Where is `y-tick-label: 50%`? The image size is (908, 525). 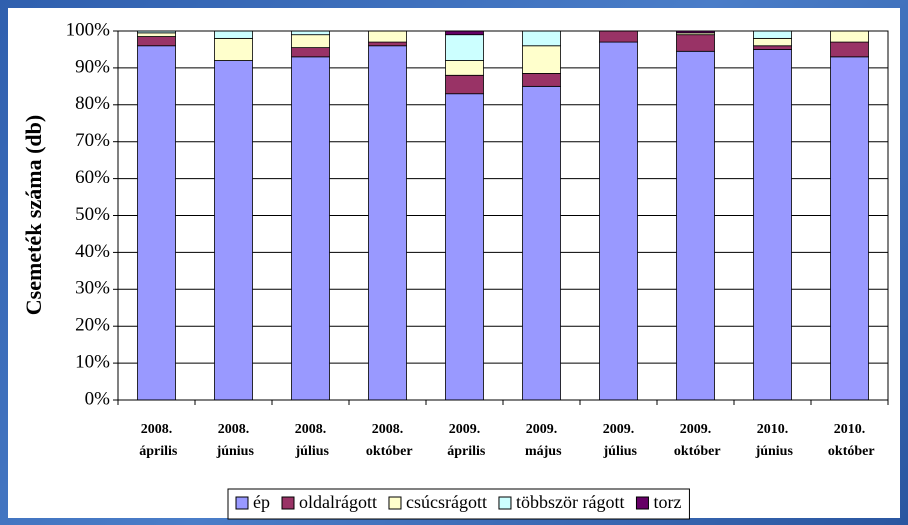
y-tick-label: 50% is located at coordinates (92, 214).